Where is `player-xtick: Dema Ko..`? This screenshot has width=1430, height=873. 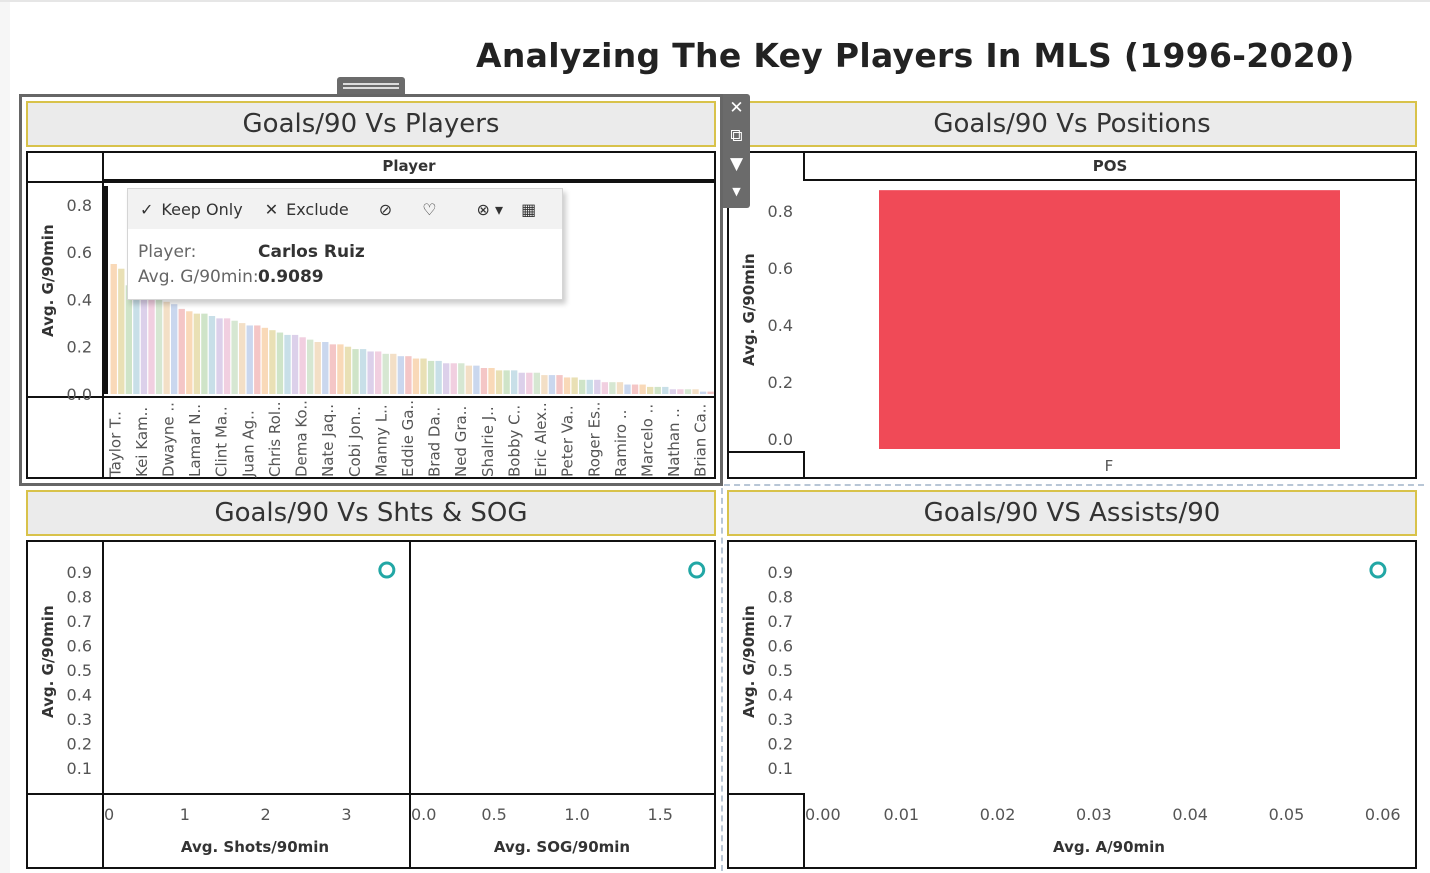
player-xtick: Dema Ko.. is located at coordinates (302, 438).